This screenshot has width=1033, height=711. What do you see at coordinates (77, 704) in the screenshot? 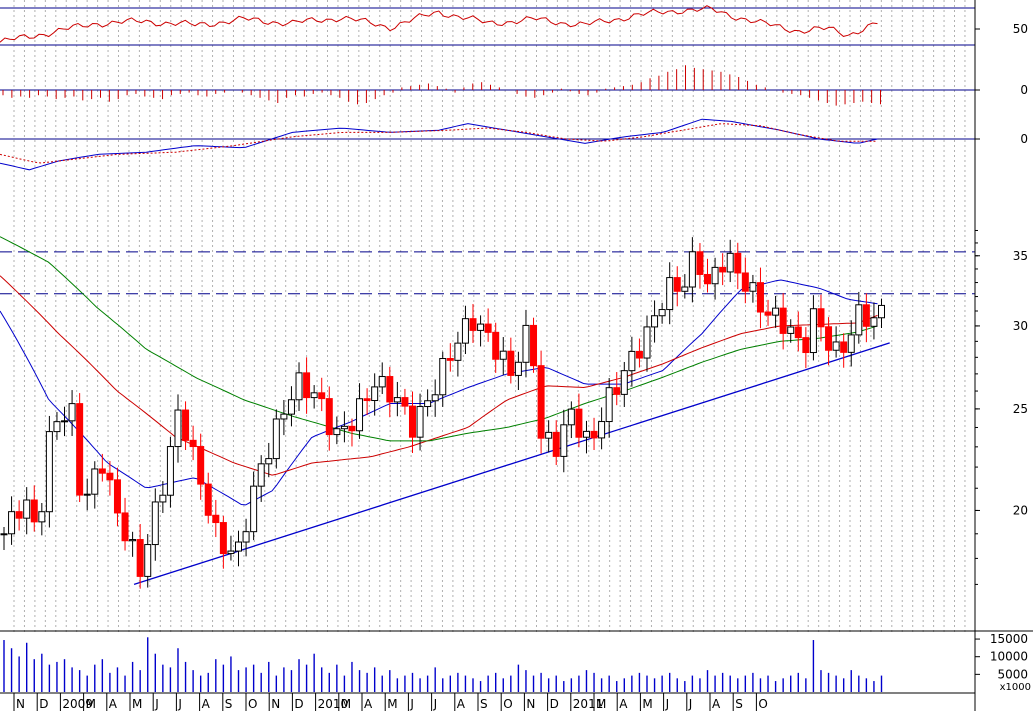
I see `x-tick-label: 2009` at bounding box center [77, 704].